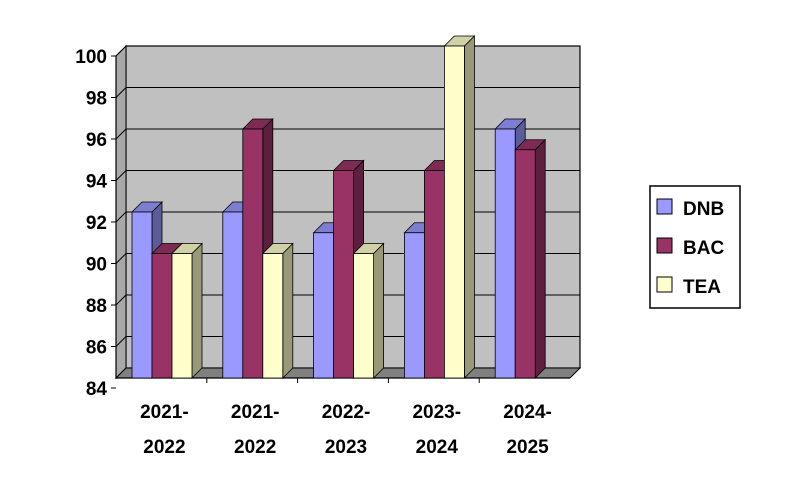 The image size is (800, 482). What do you see at coordinates (97, 182) in the screenshot?
I see `y-tick-label: 94` at bounding box center [97, 182].